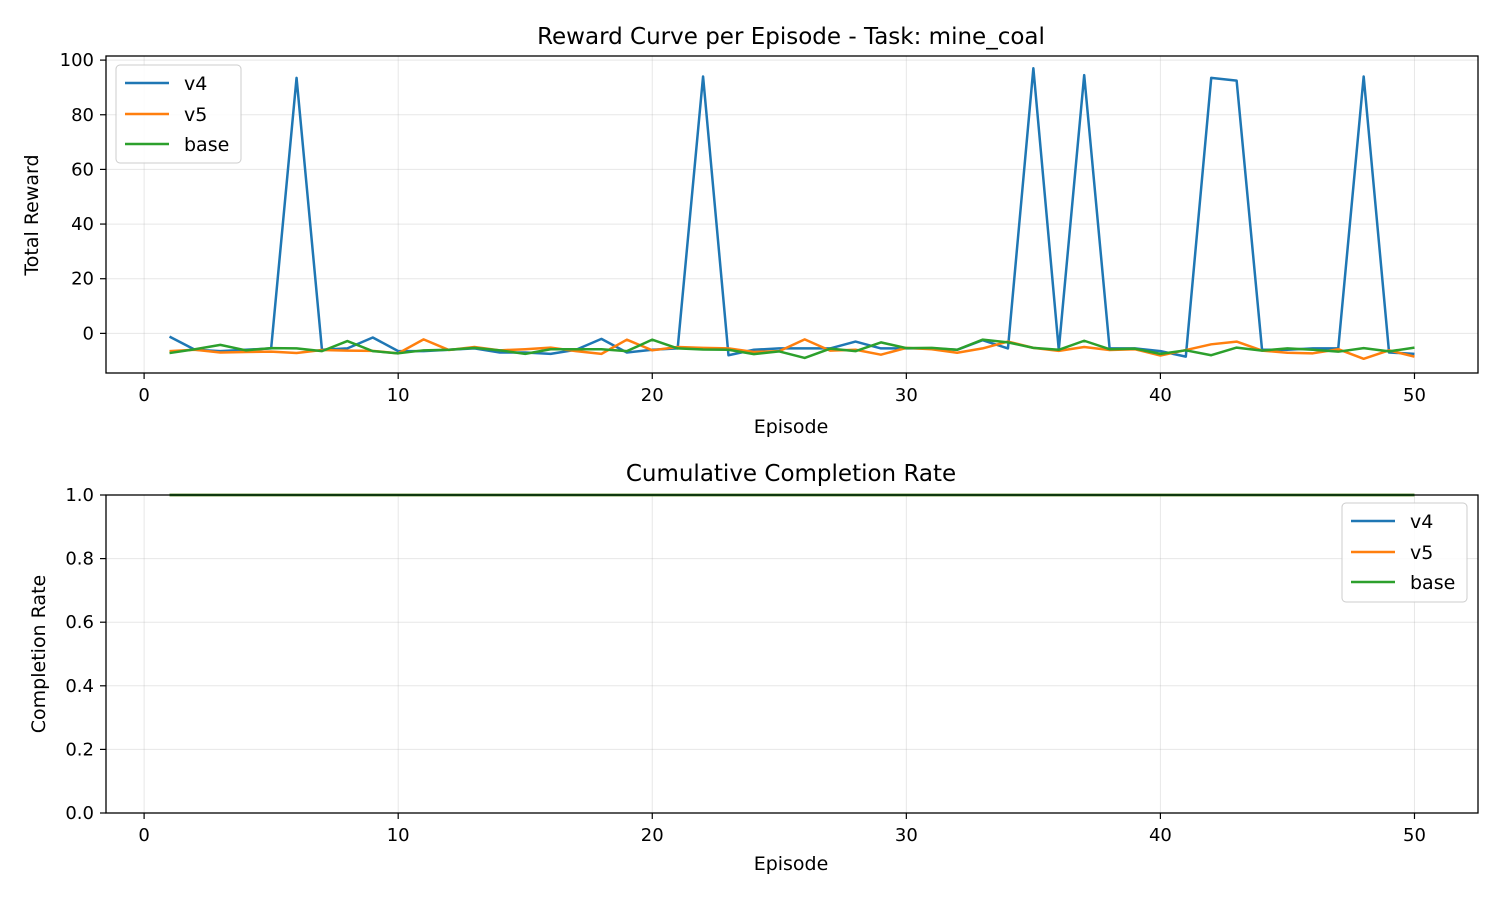 The width and height of the screenshot is (1500, 904). I want to click on reward-y-axis-label: Total Reward, so click(32, 215).